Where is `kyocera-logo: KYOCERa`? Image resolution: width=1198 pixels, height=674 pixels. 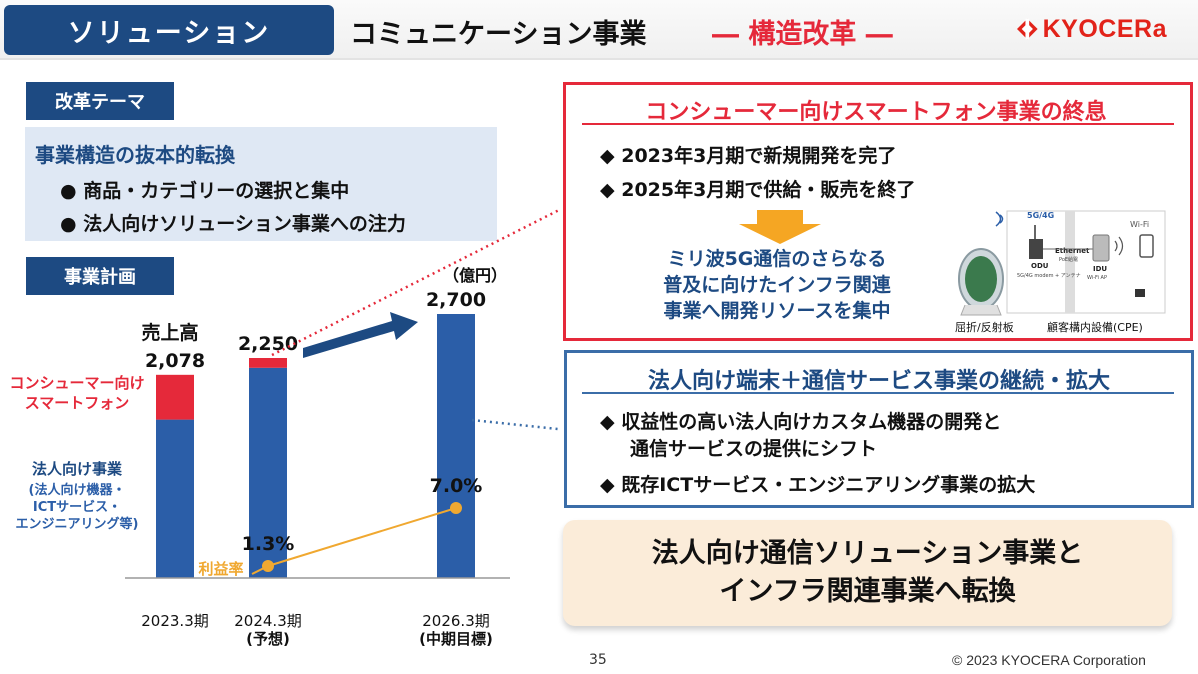
kyocera-logo: KYOCERa is located at coordinates (1092, 29).